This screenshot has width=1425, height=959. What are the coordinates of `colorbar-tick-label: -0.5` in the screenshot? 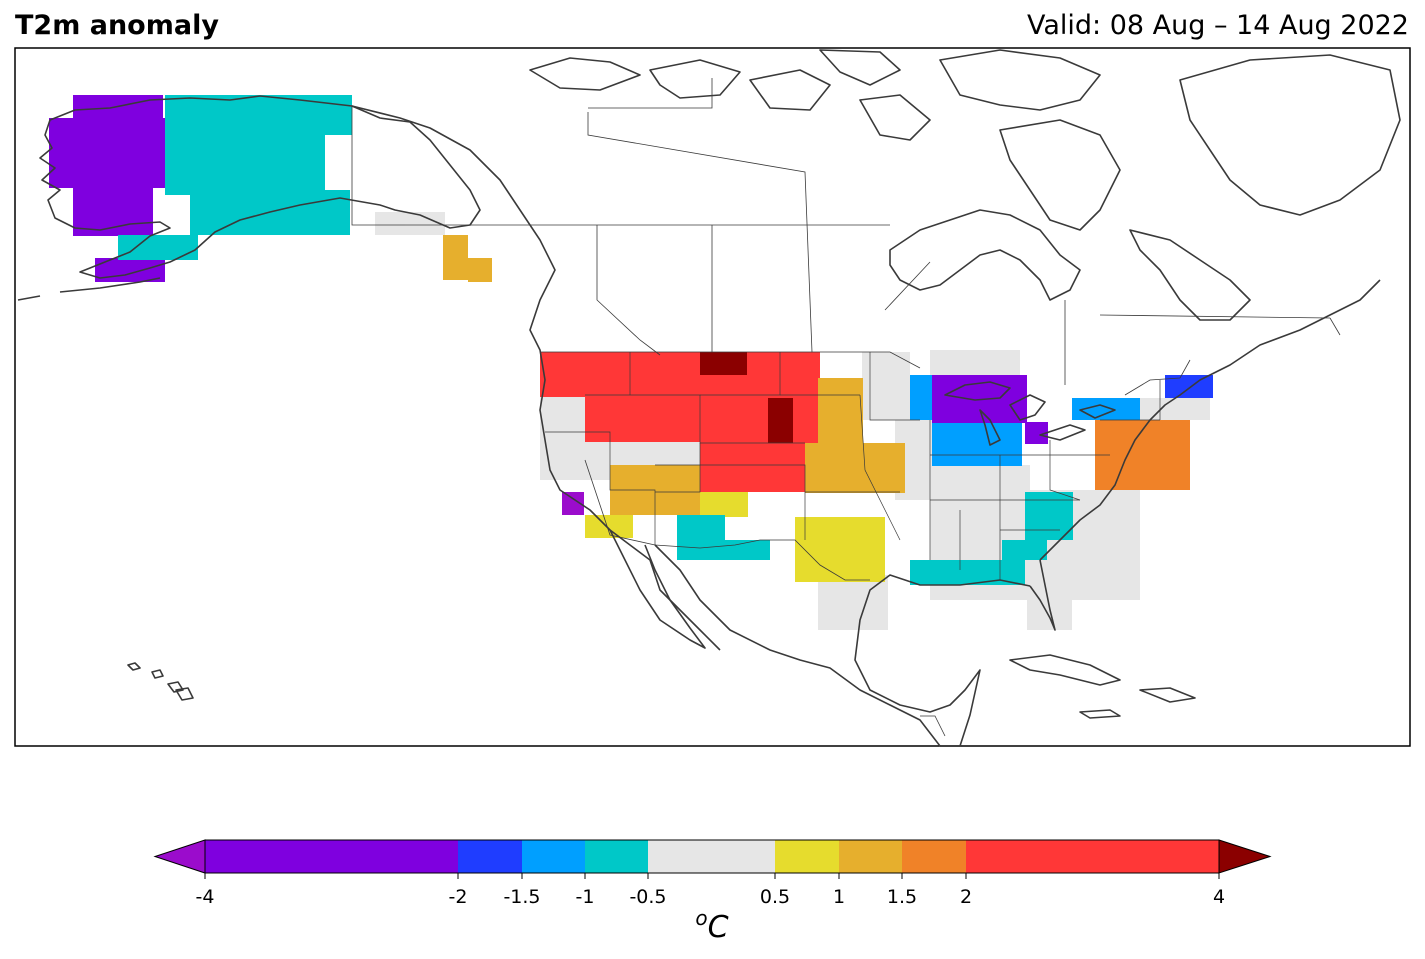 It's located at (647, 897).